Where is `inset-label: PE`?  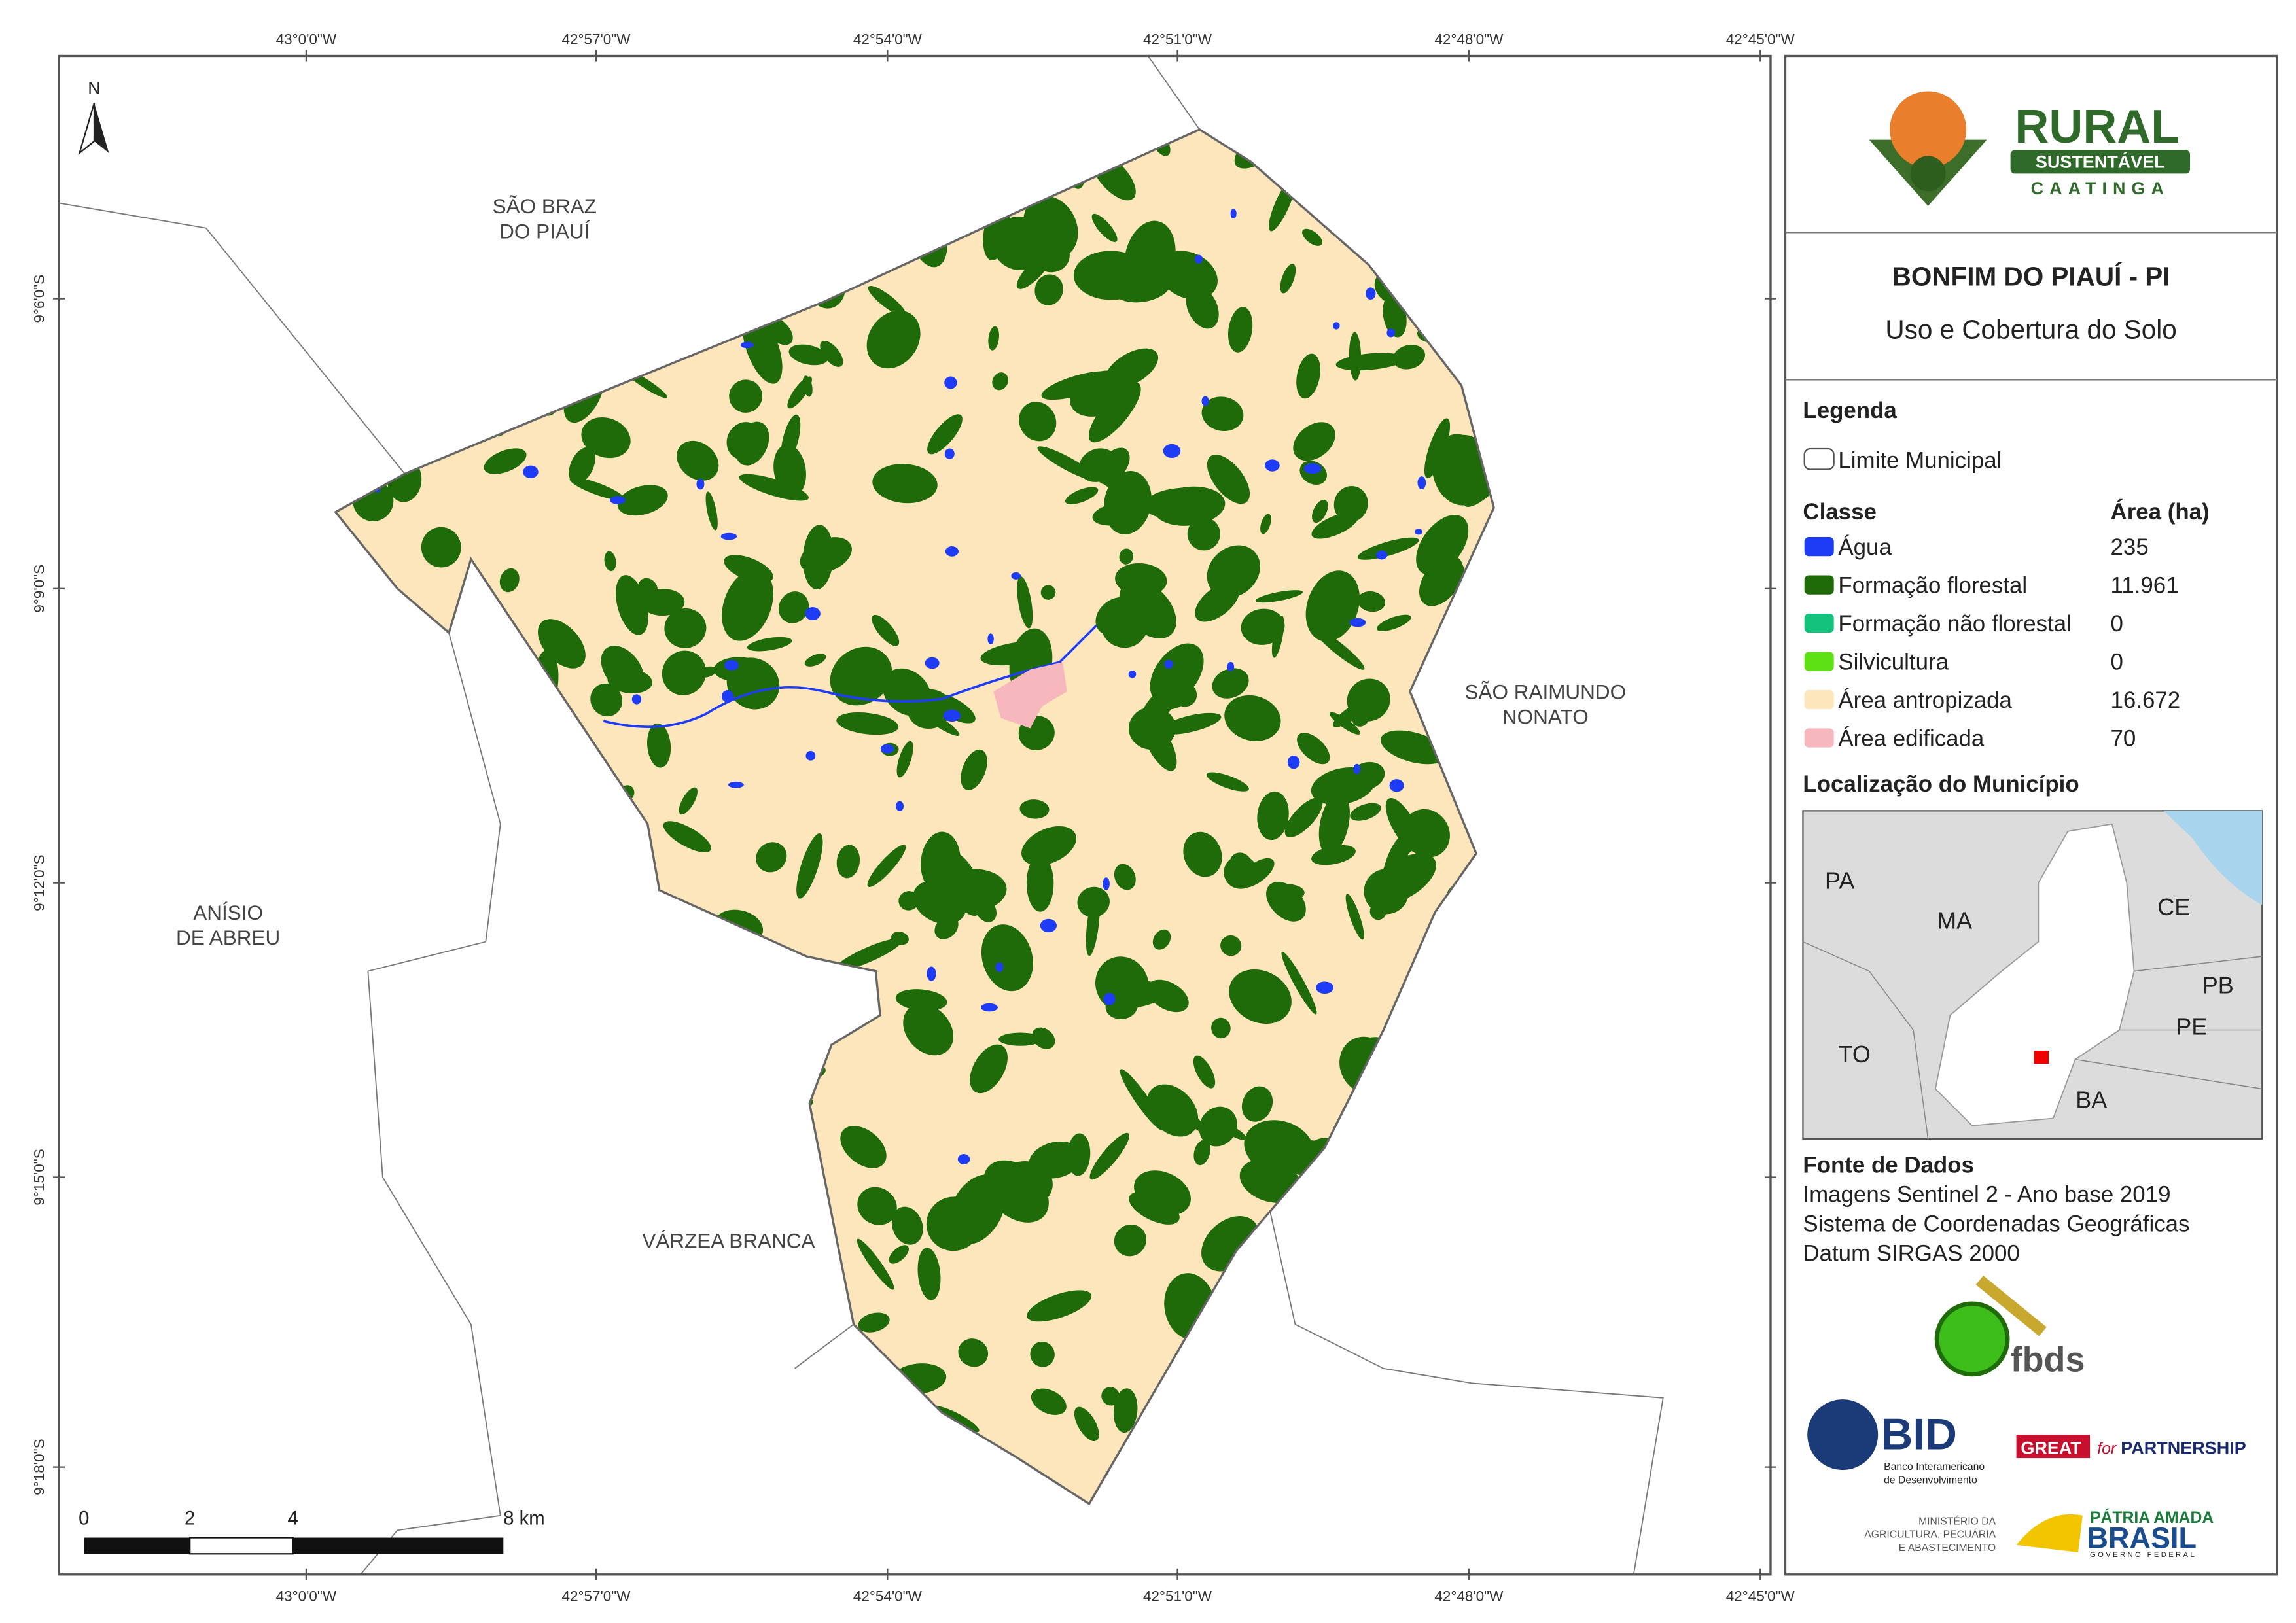
inset-label: PE is located at coordinates (2191, 1026).